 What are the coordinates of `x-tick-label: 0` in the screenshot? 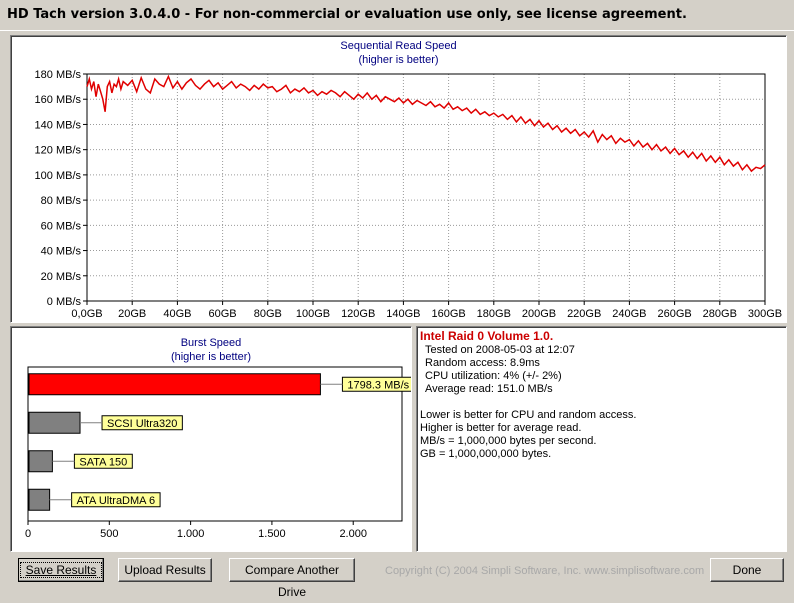 It's located at (28, 534).